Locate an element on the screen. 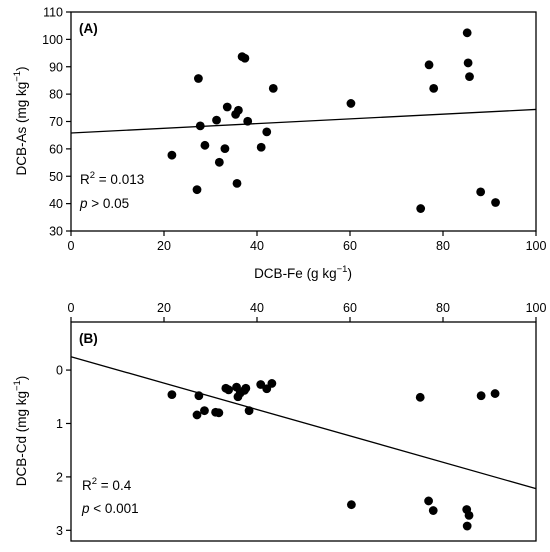  panel-b-r2-prefix: R is located at coordinates (87, 485).